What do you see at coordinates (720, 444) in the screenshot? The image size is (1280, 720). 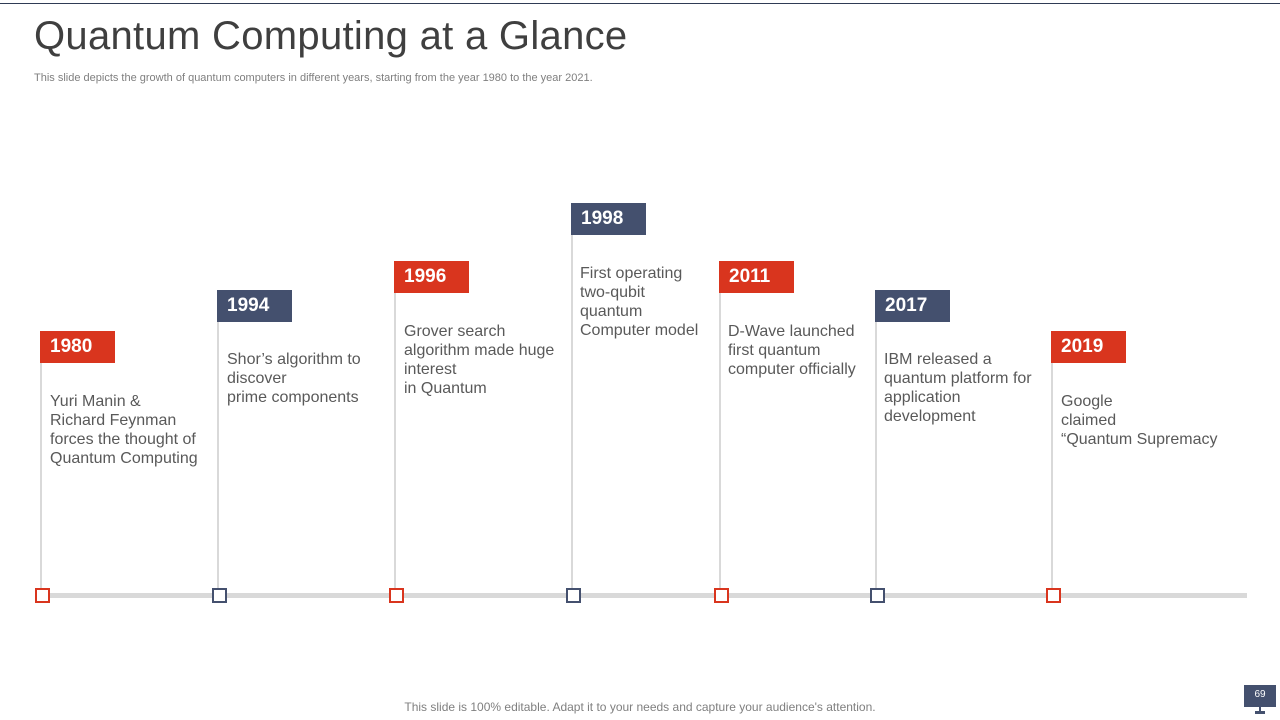 I see `milestone-pole-2011` at bounding box center [720, 444].